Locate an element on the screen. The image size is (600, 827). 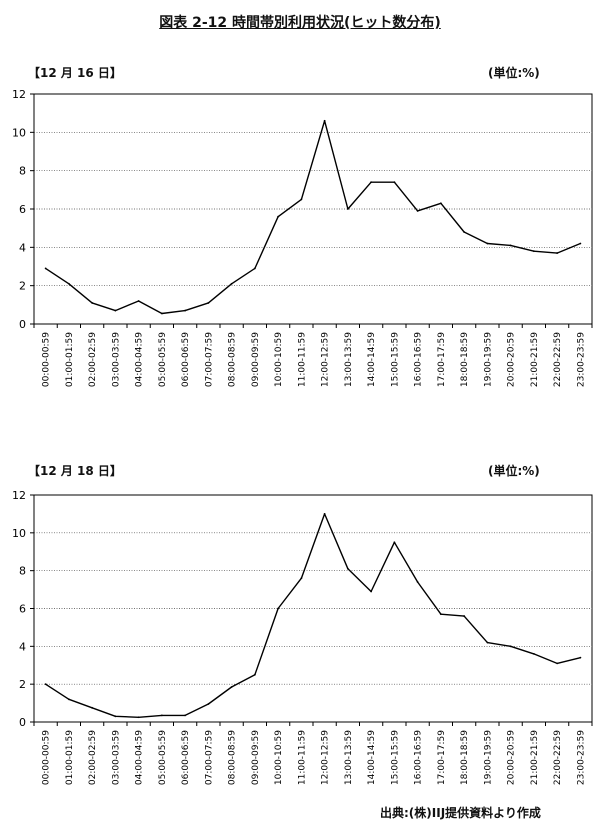
x-tick-label: 08:00-08:59 is located at coordinates (233, 757).